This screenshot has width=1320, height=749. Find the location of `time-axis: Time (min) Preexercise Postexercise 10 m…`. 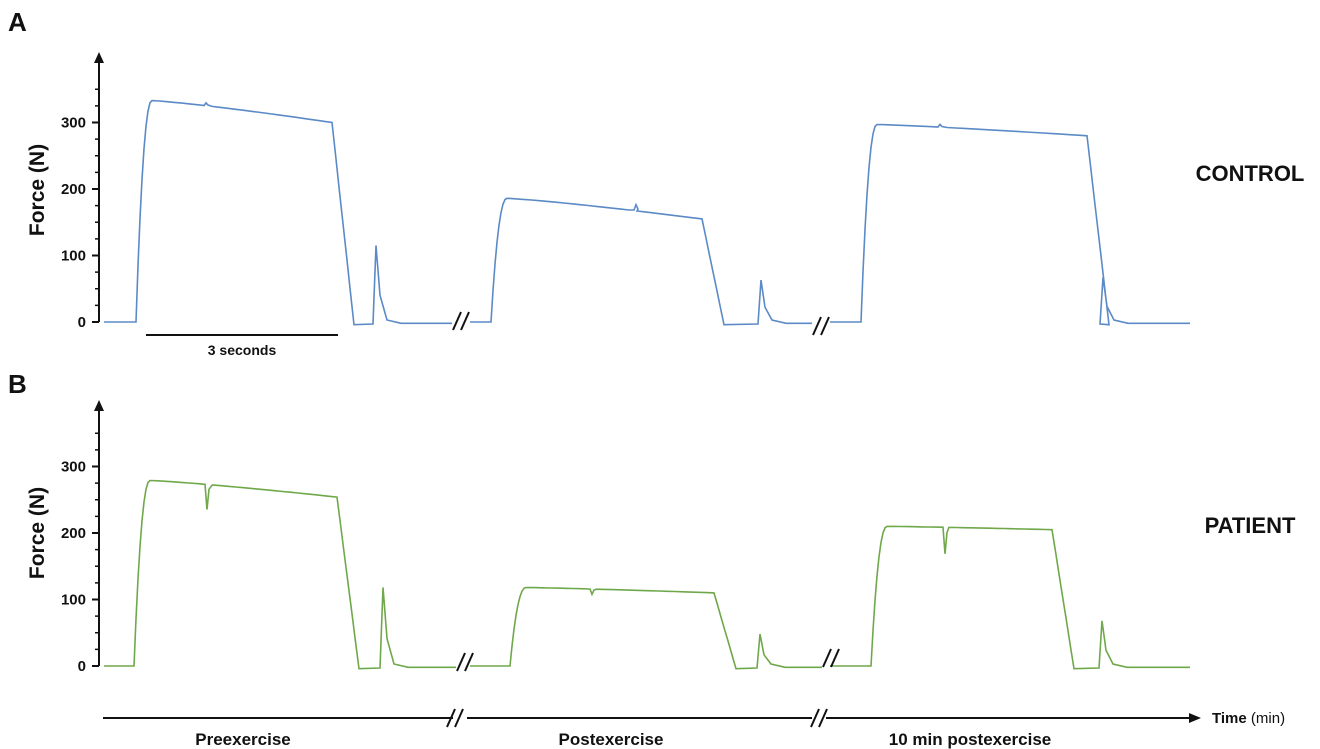

time-axis: Time (min) Preexercise Postexercise 10 m… is located at coordinates (694, 728).